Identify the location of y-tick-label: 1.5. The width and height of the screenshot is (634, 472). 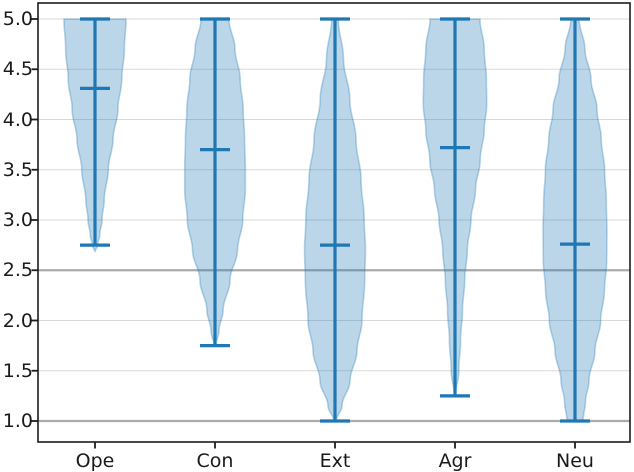
(17, 370).